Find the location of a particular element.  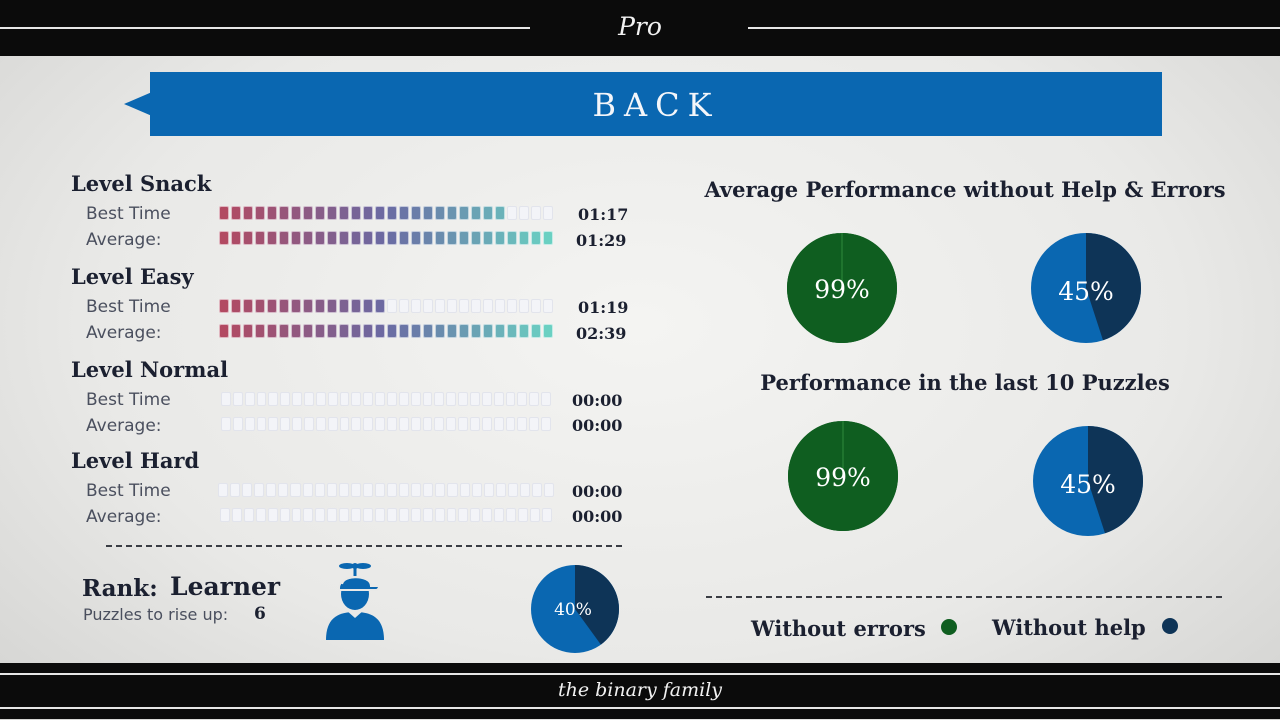

legend-help-label: Without help is located at coordinates (1069, 627).